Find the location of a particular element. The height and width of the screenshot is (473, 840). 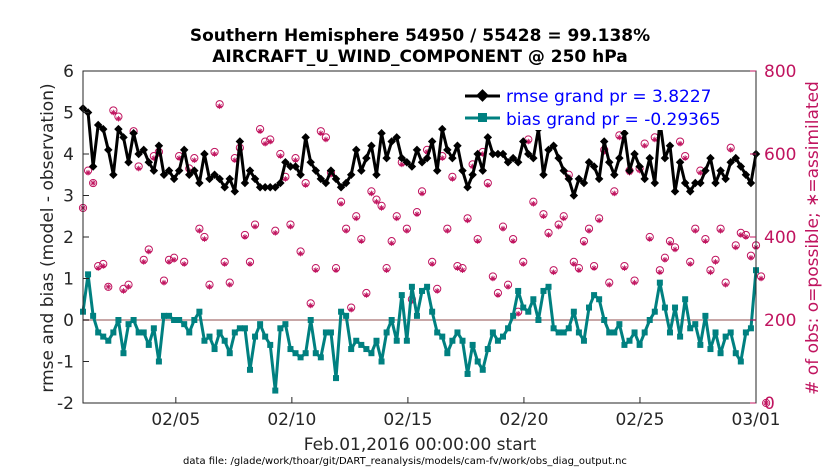

right-tick-label: 800 is located at coordinates (780, 72).